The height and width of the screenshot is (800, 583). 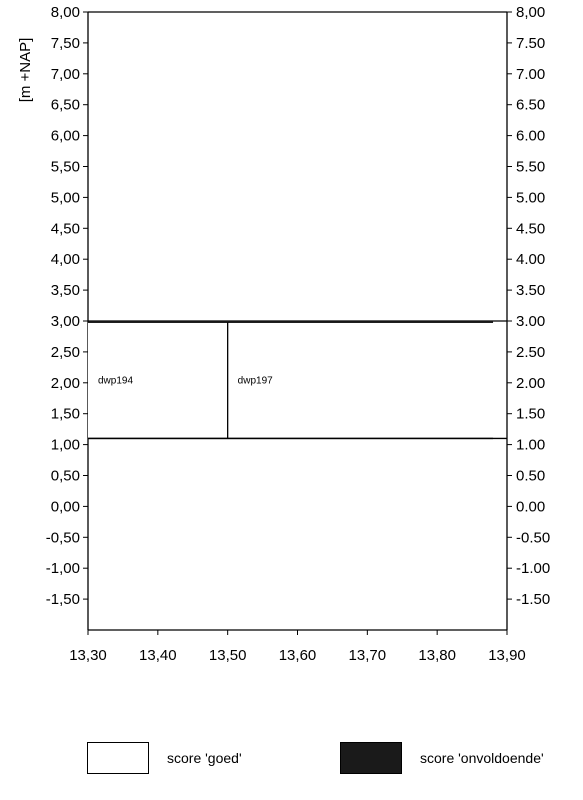 I want to click on y-tick-label-right: 0.50, so click(x=530, y=476).